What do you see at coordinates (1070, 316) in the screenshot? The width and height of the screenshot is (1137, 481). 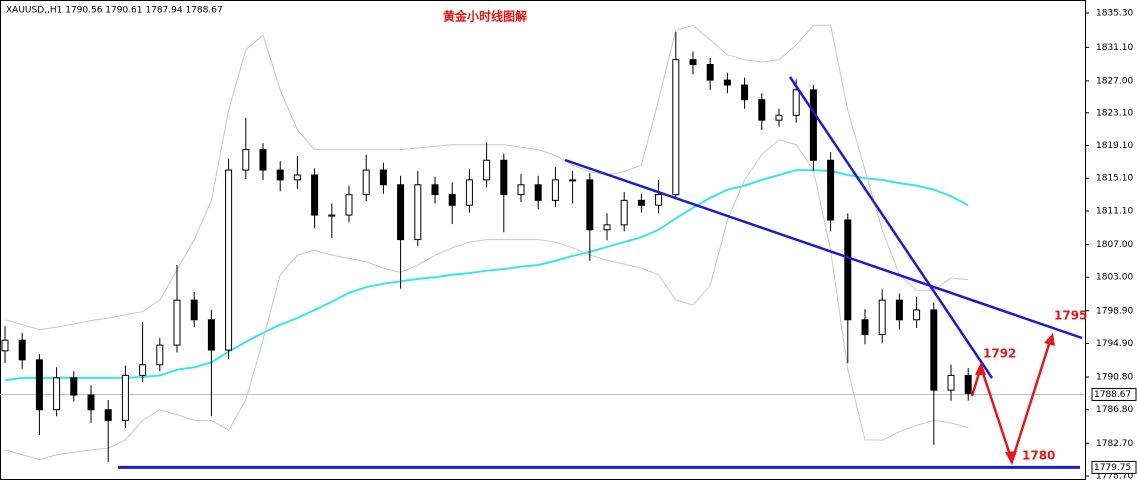 I see `annotation: 1795` at bounding box center [1070, 316].